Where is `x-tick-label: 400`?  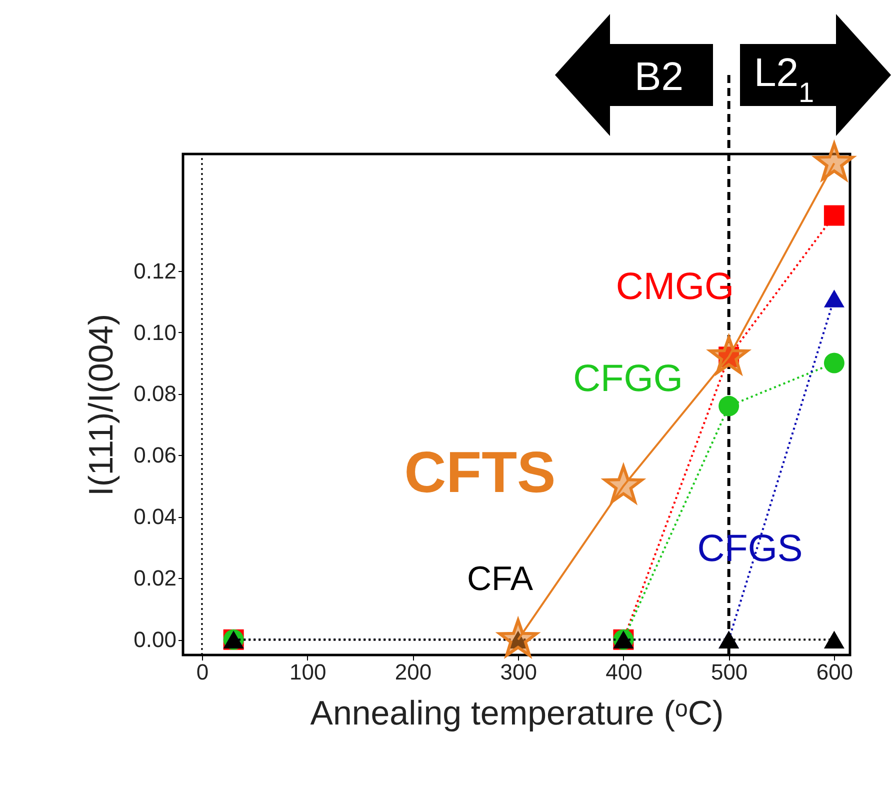 x-tick-label: 400 is located at coordinates (624, 672).